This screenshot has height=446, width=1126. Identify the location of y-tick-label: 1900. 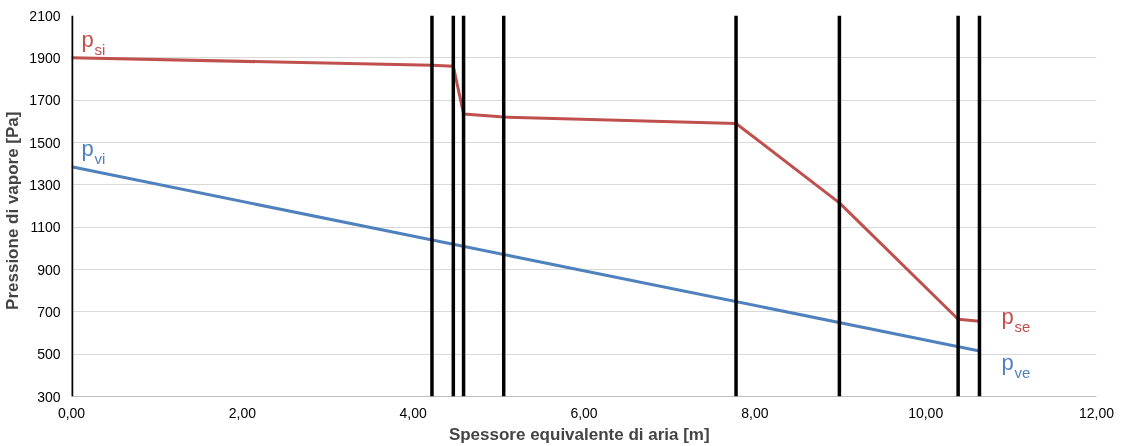
(45, 57).